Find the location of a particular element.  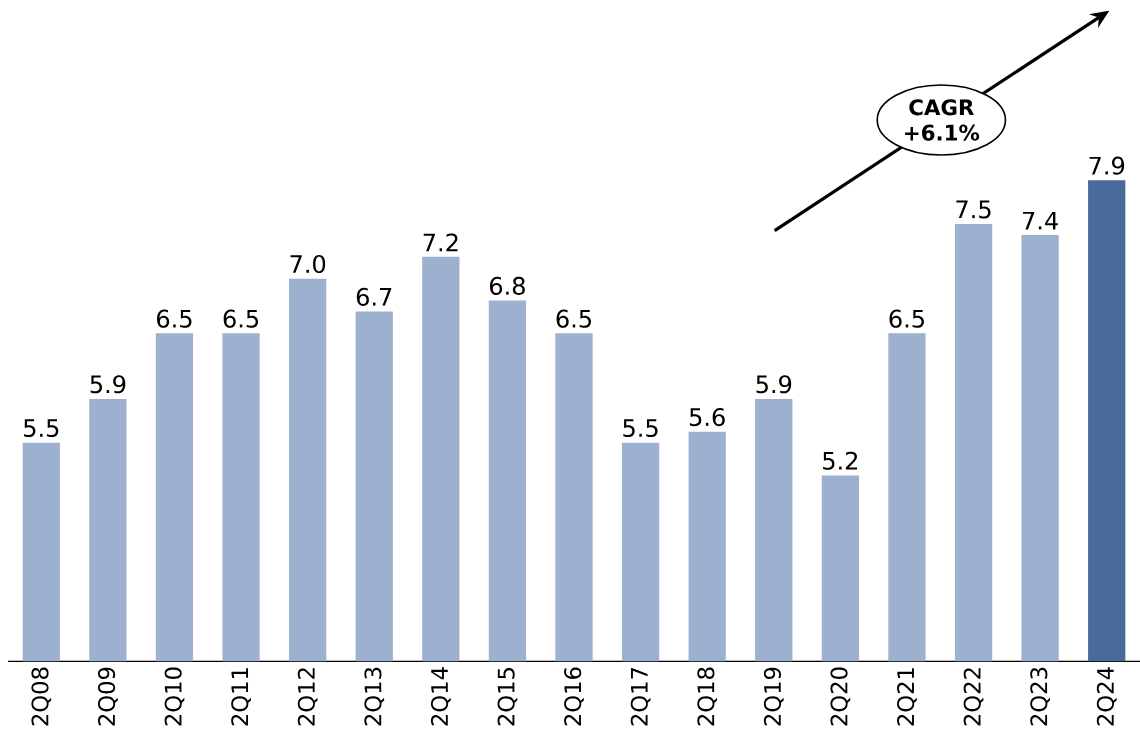

x-tick-label: 2Q15 is located at coordinates (507, 697).